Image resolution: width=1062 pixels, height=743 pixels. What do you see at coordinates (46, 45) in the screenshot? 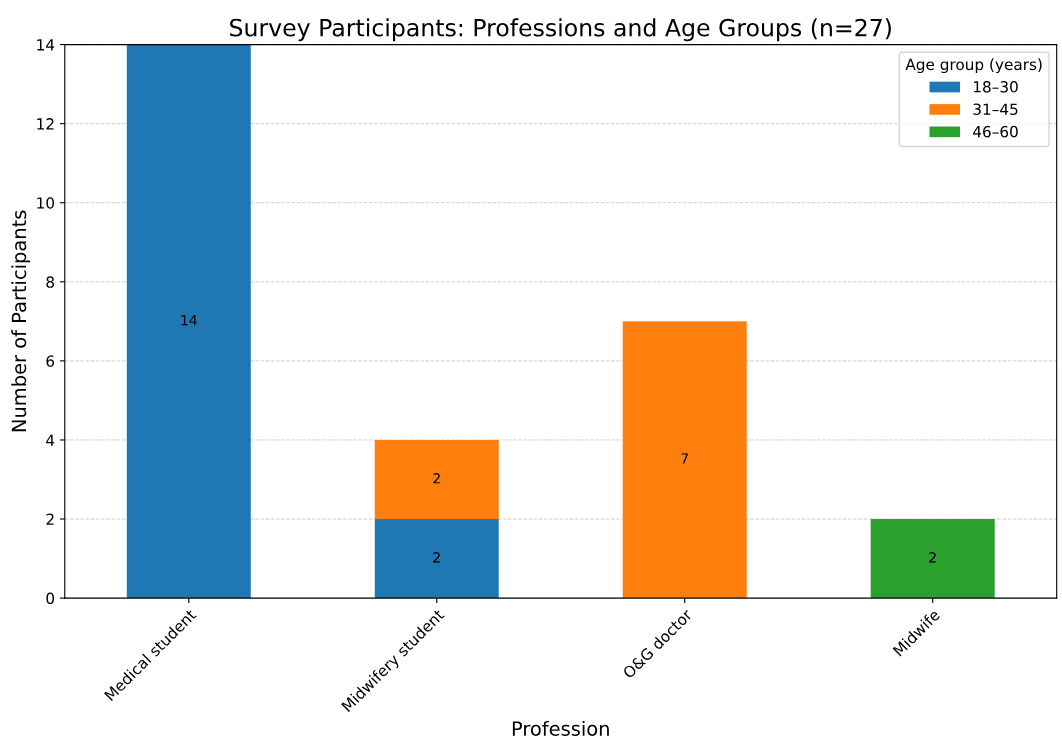
I see `y-tick-label: 14` at bounding box center [46, 45].